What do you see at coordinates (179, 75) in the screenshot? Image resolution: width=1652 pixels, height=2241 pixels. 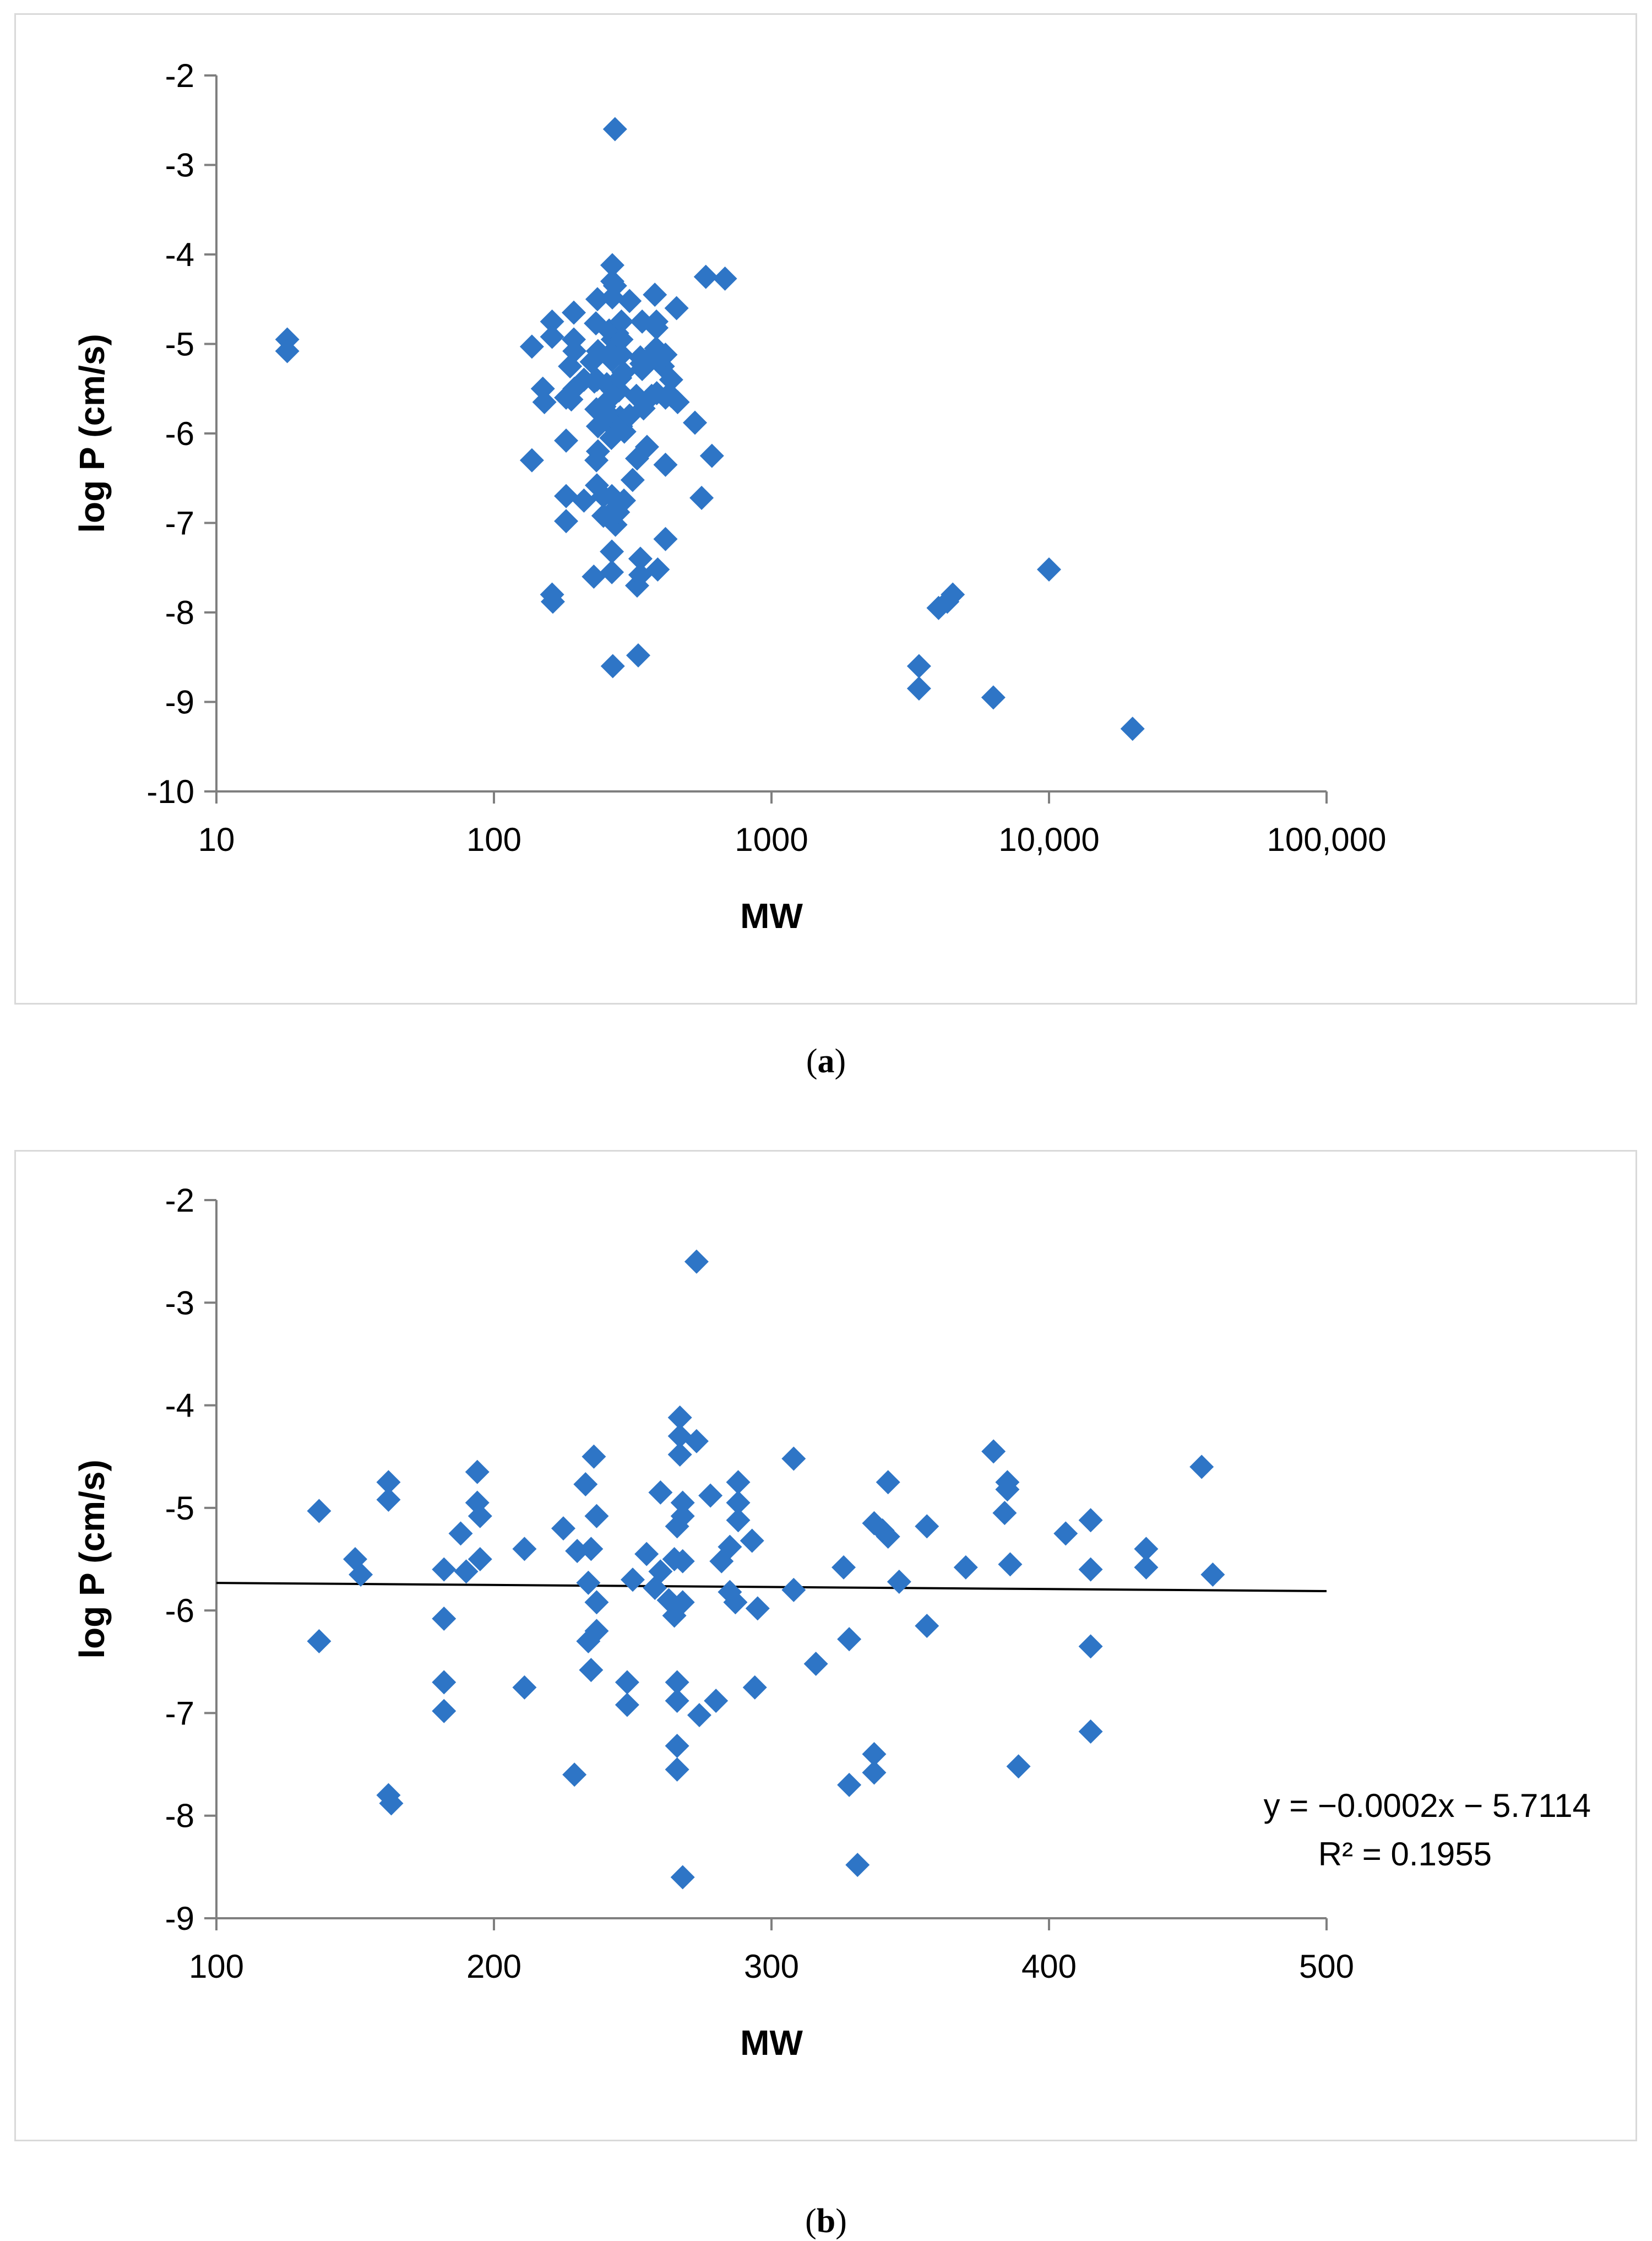 I see `y-tick-label-a: -2` at bounding box center [179, 75].